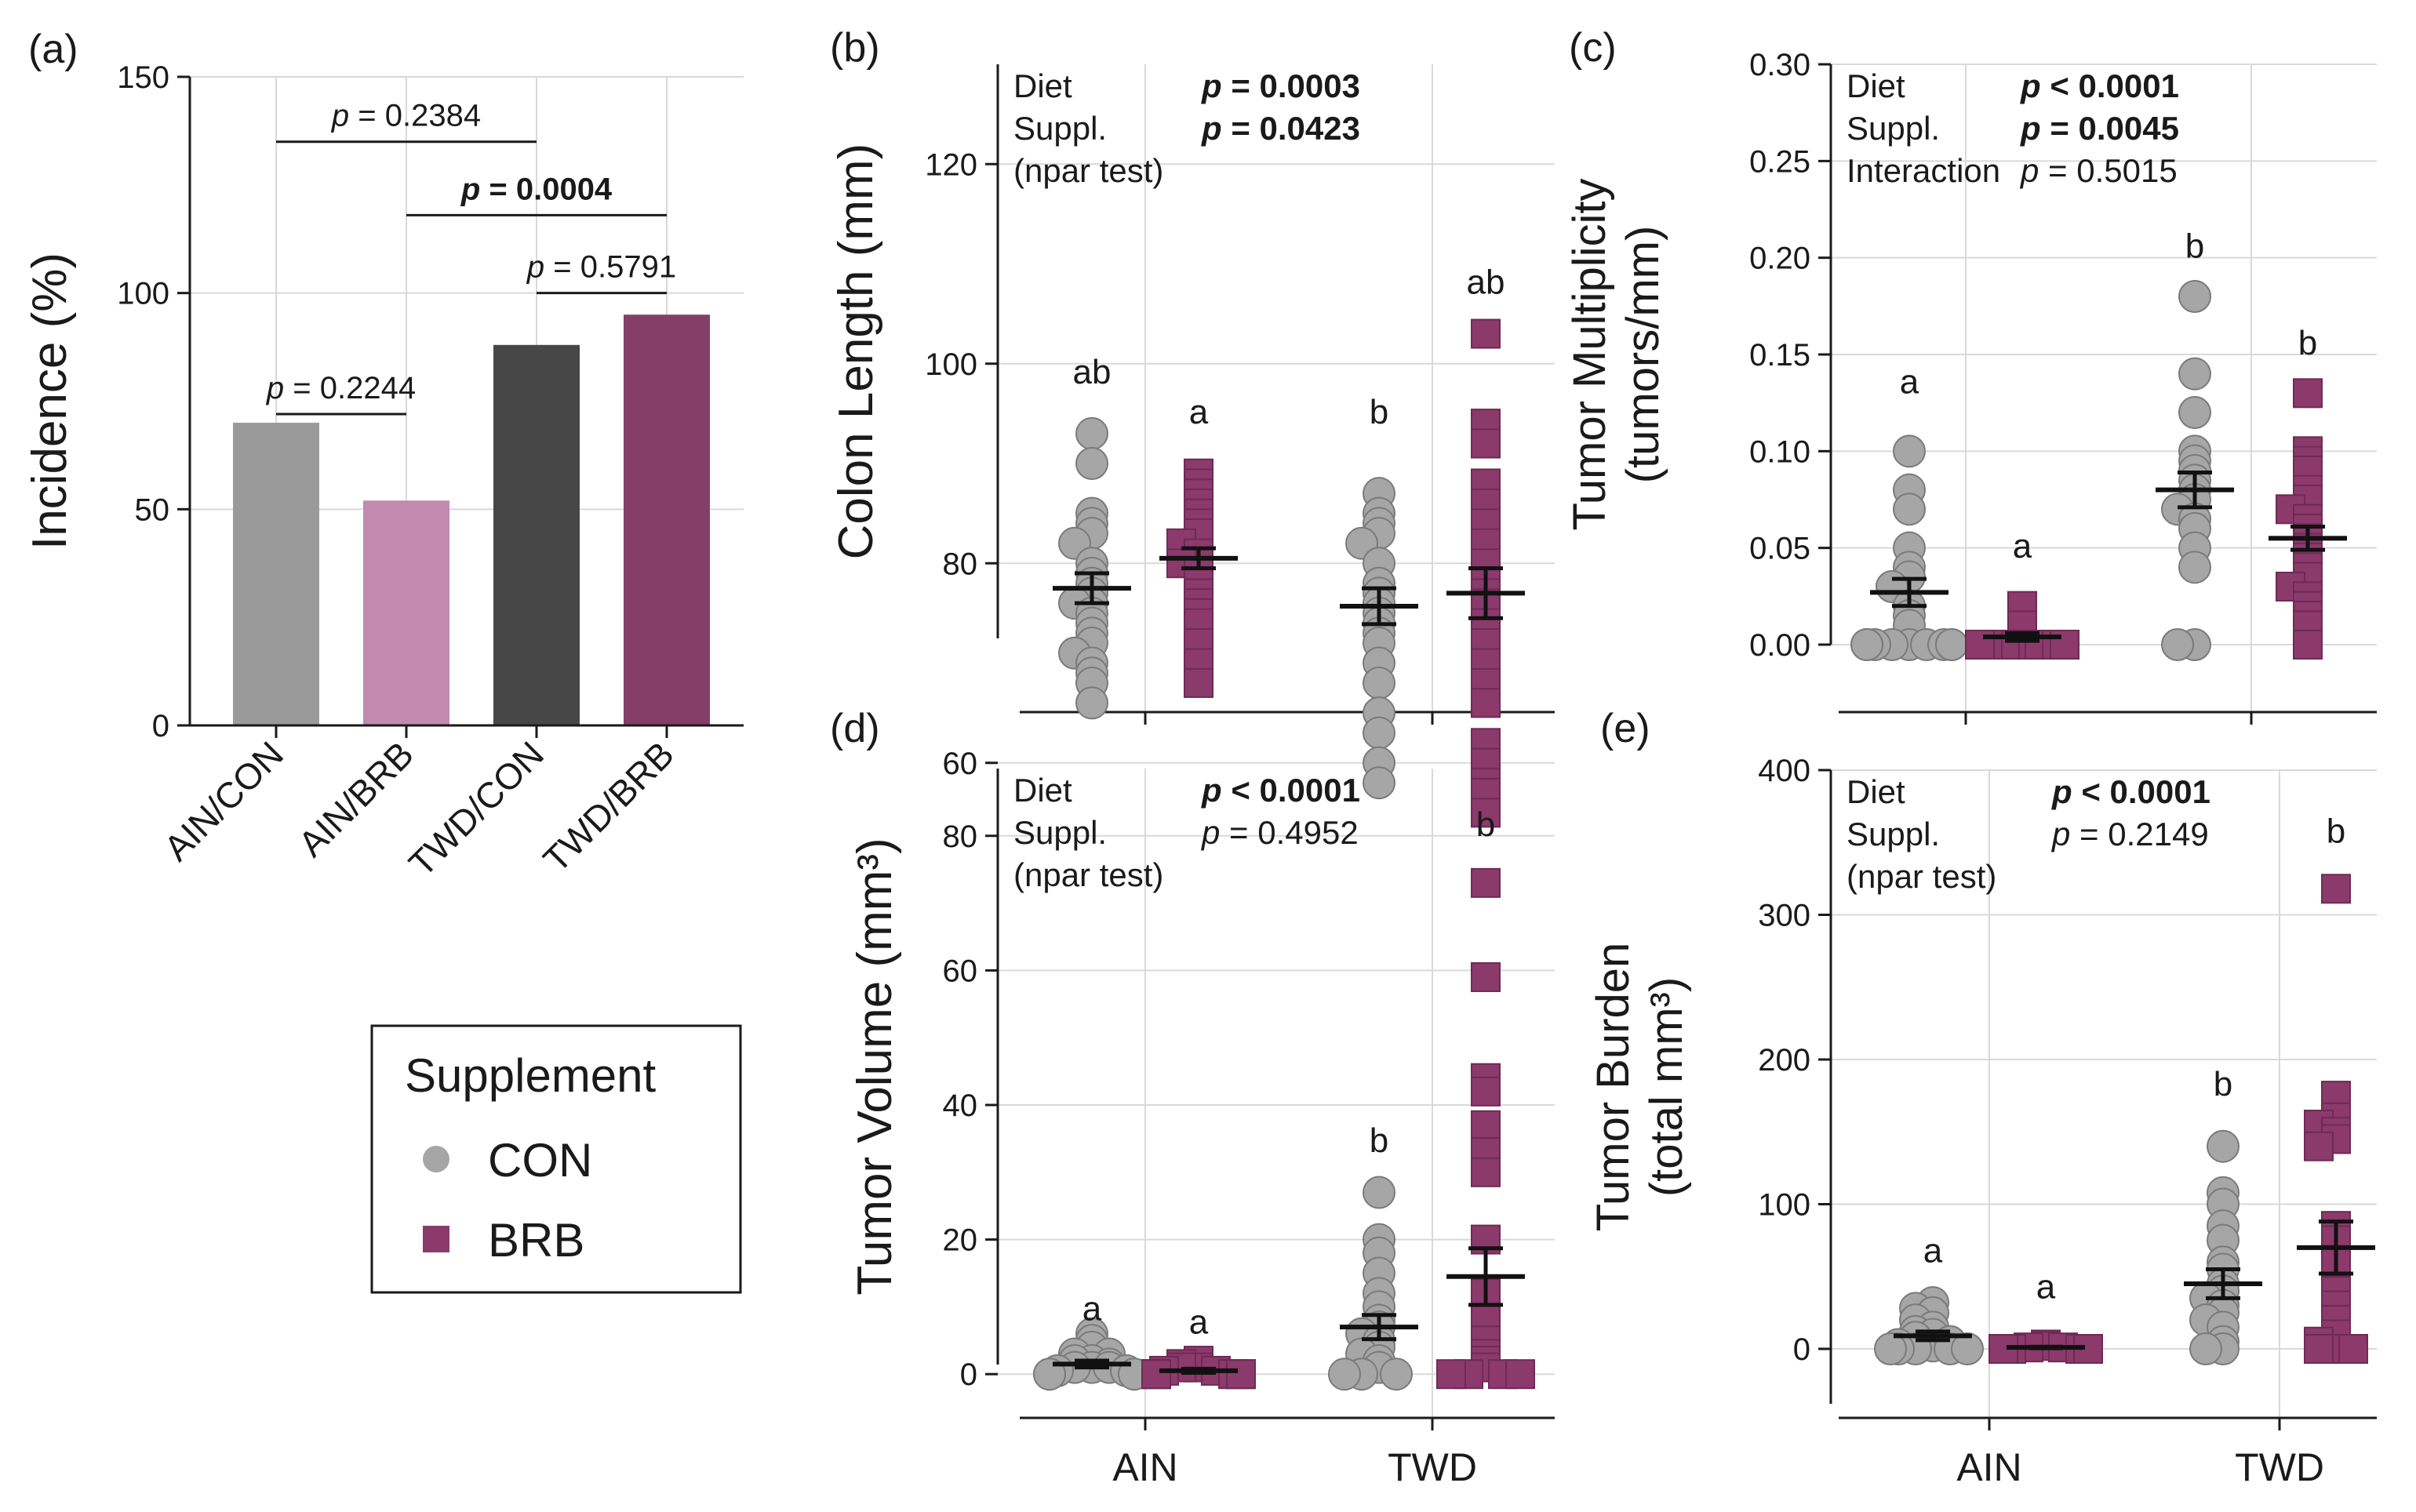 The height and width of the screenshot is (1512, 2416). I want to click on y-tick-label: 400, so click(1784, 771).